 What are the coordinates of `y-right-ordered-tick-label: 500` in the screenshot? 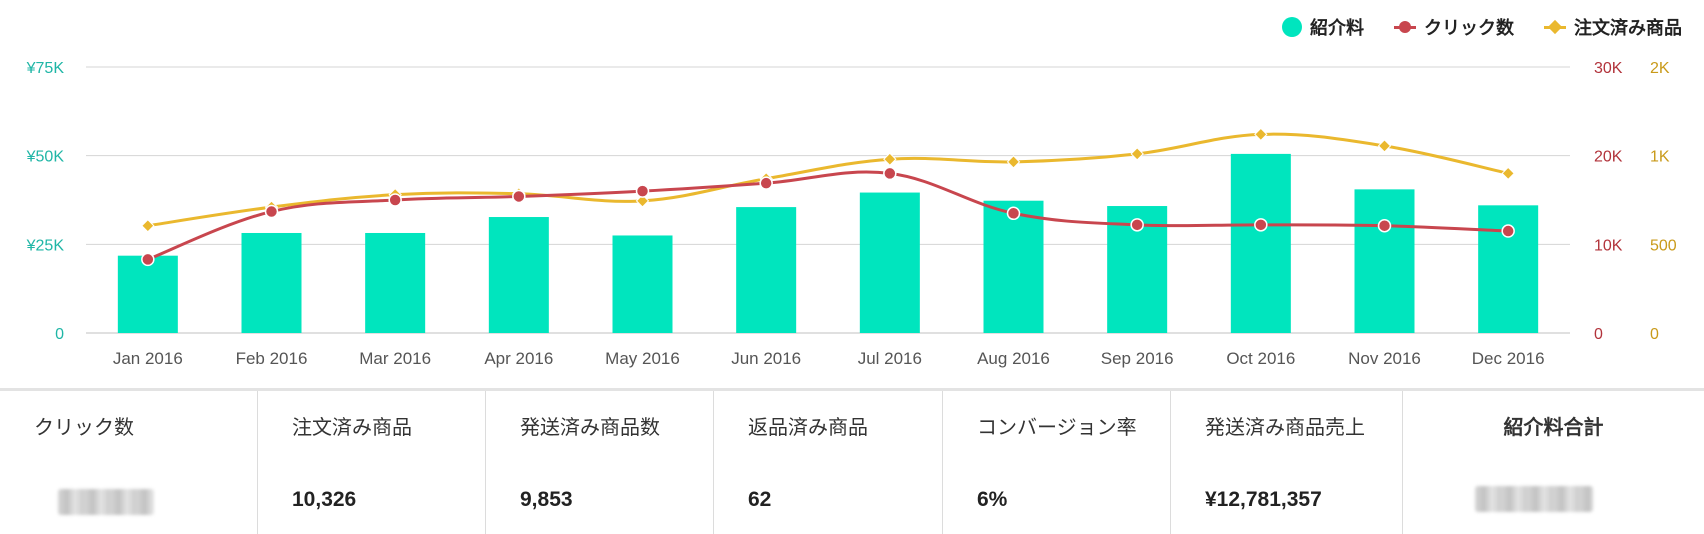 It's located at (1663, 245).